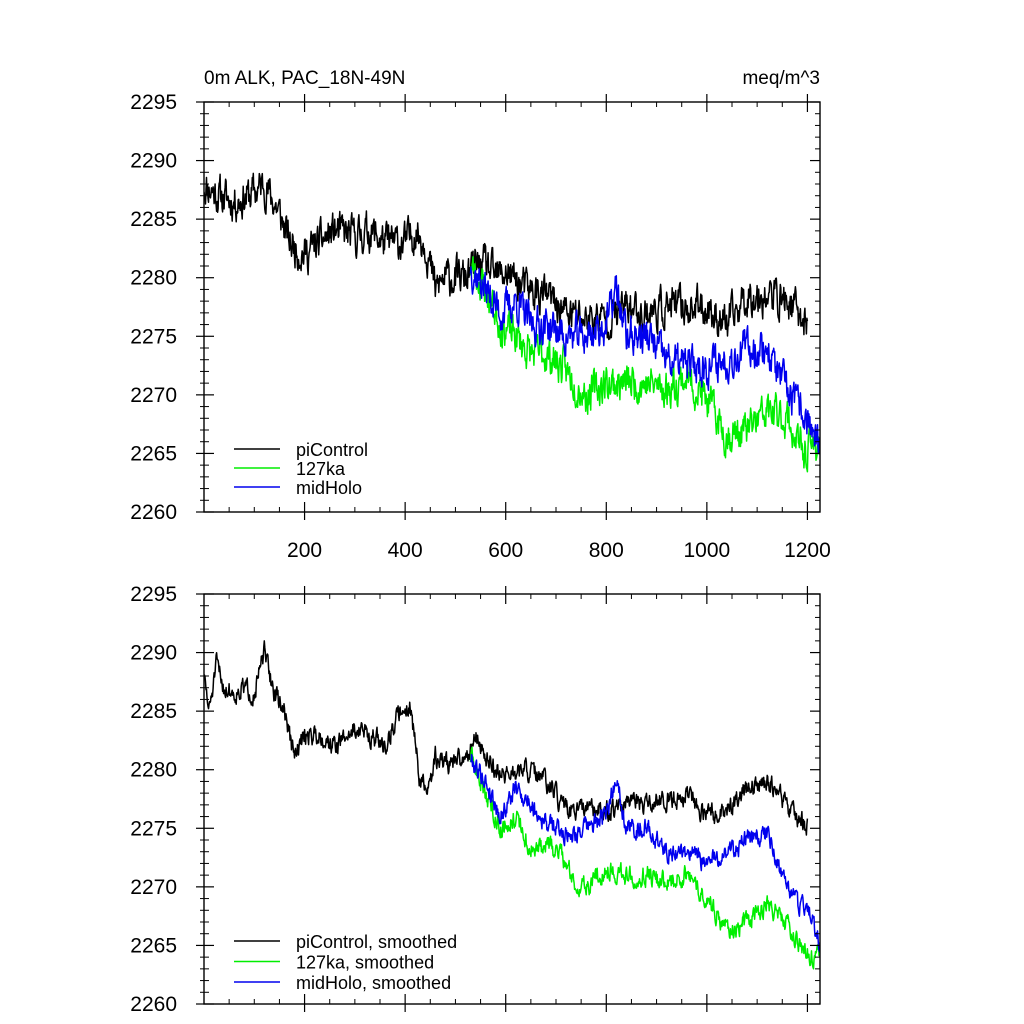 The image size is (1024, 1024). Describe the element at coordinates (807, 550) in the screenshot. I see `top-xtick-label: 1200` at that location.